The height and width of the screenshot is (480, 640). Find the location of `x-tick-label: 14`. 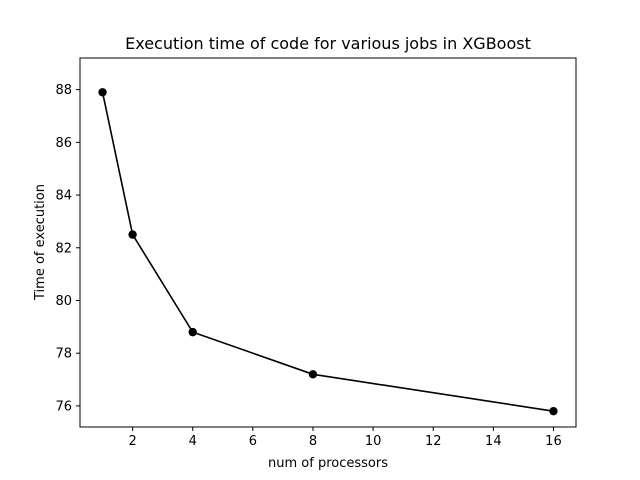

x-tick-label: 14 is located at coordinates (493, 441).